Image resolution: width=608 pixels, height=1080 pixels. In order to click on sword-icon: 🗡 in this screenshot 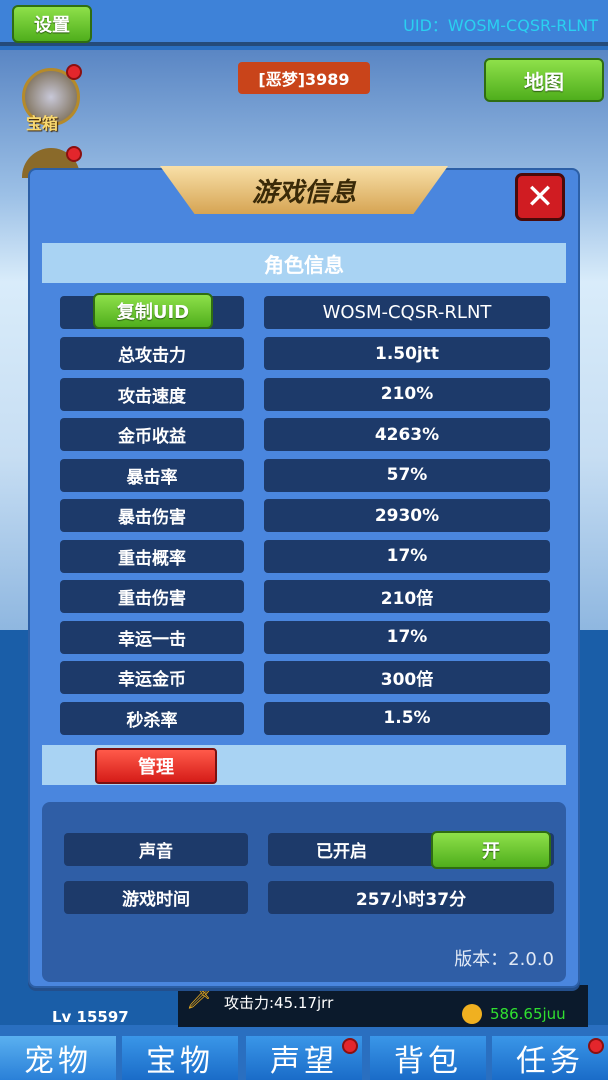, I will do `click(200, 998)`.